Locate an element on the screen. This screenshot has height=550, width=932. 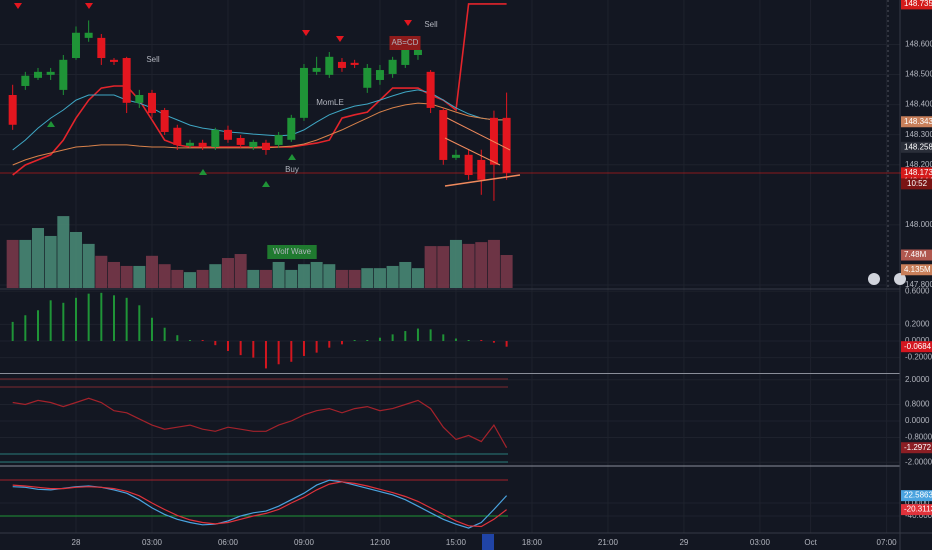
x-tick-label: 21:00 is located at coordinates (608, 542).